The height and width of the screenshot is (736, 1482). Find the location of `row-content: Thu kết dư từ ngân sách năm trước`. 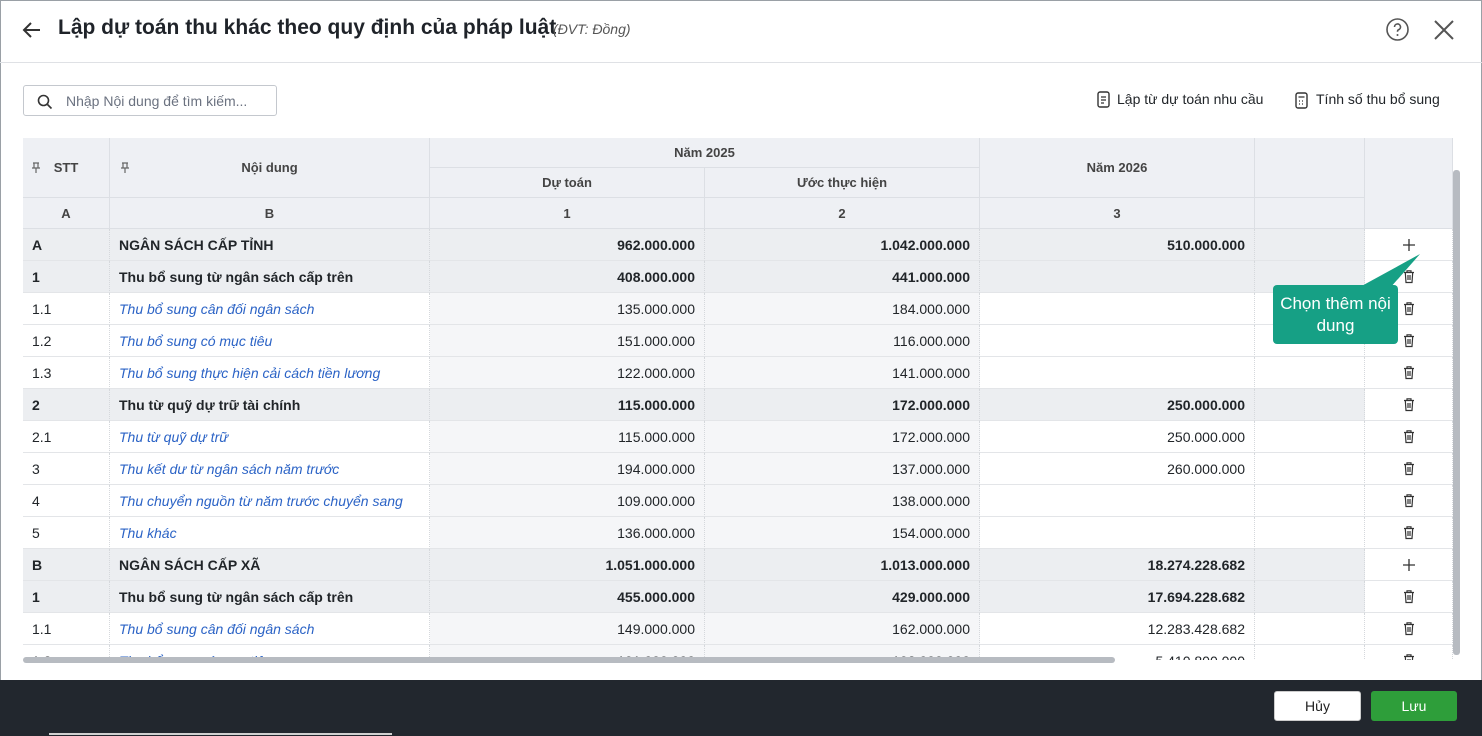

row-content: Thu kết dư từ ngân sách năm trước is located at coordinates (270, 469).